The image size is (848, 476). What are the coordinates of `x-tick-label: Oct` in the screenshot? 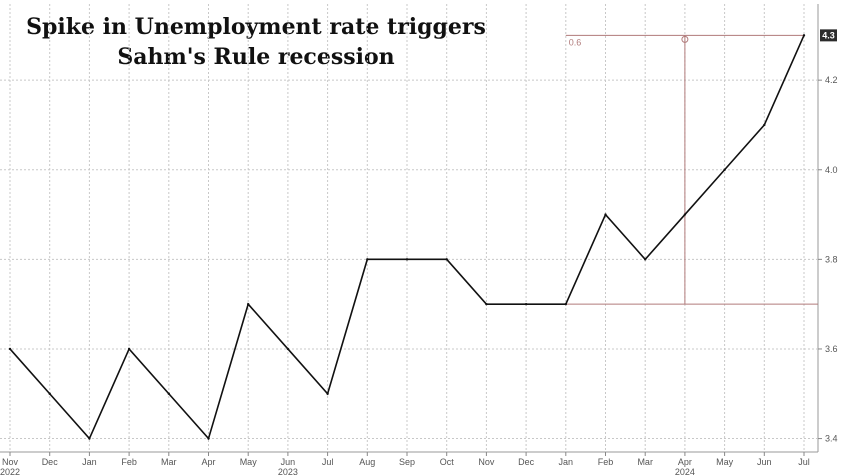 It's located at (447, 462).